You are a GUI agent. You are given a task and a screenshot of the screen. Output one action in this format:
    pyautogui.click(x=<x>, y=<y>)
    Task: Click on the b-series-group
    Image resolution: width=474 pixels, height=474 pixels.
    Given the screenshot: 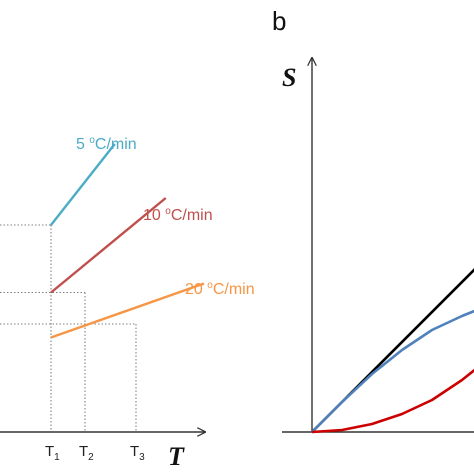 What is the action you would take?
    pyautogui.click(x=392, y=351)
    